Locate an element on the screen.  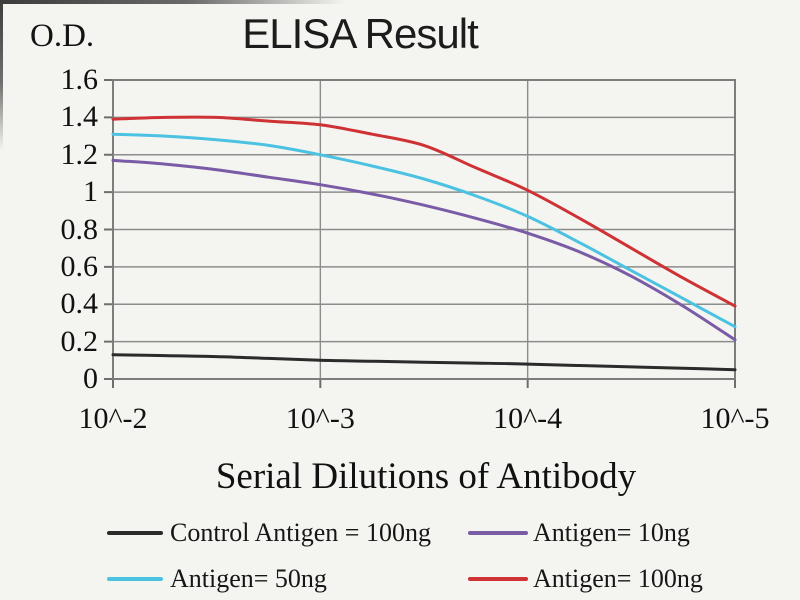
series-curve is located at coordinates (424, 362).